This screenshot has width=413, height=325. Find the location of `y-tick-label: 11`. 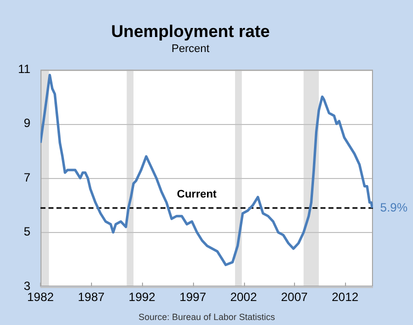

y-tick-label: 11 is located at coordinates (24, 69).